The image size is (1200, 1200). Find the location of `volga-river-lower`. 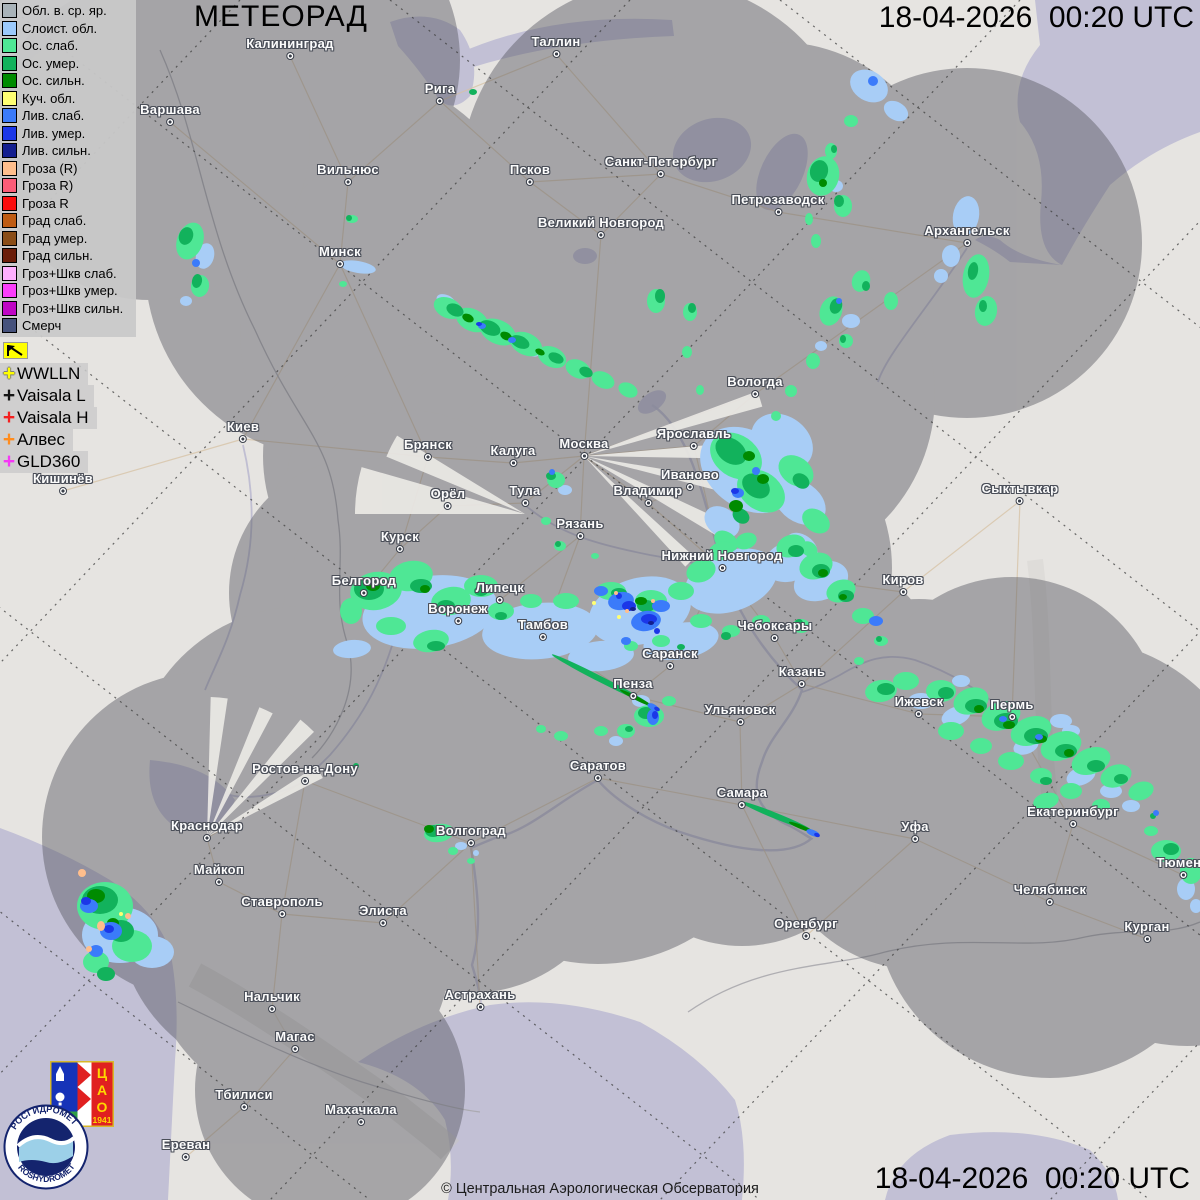

volga-river-lower is located at coordinates (641, 892).